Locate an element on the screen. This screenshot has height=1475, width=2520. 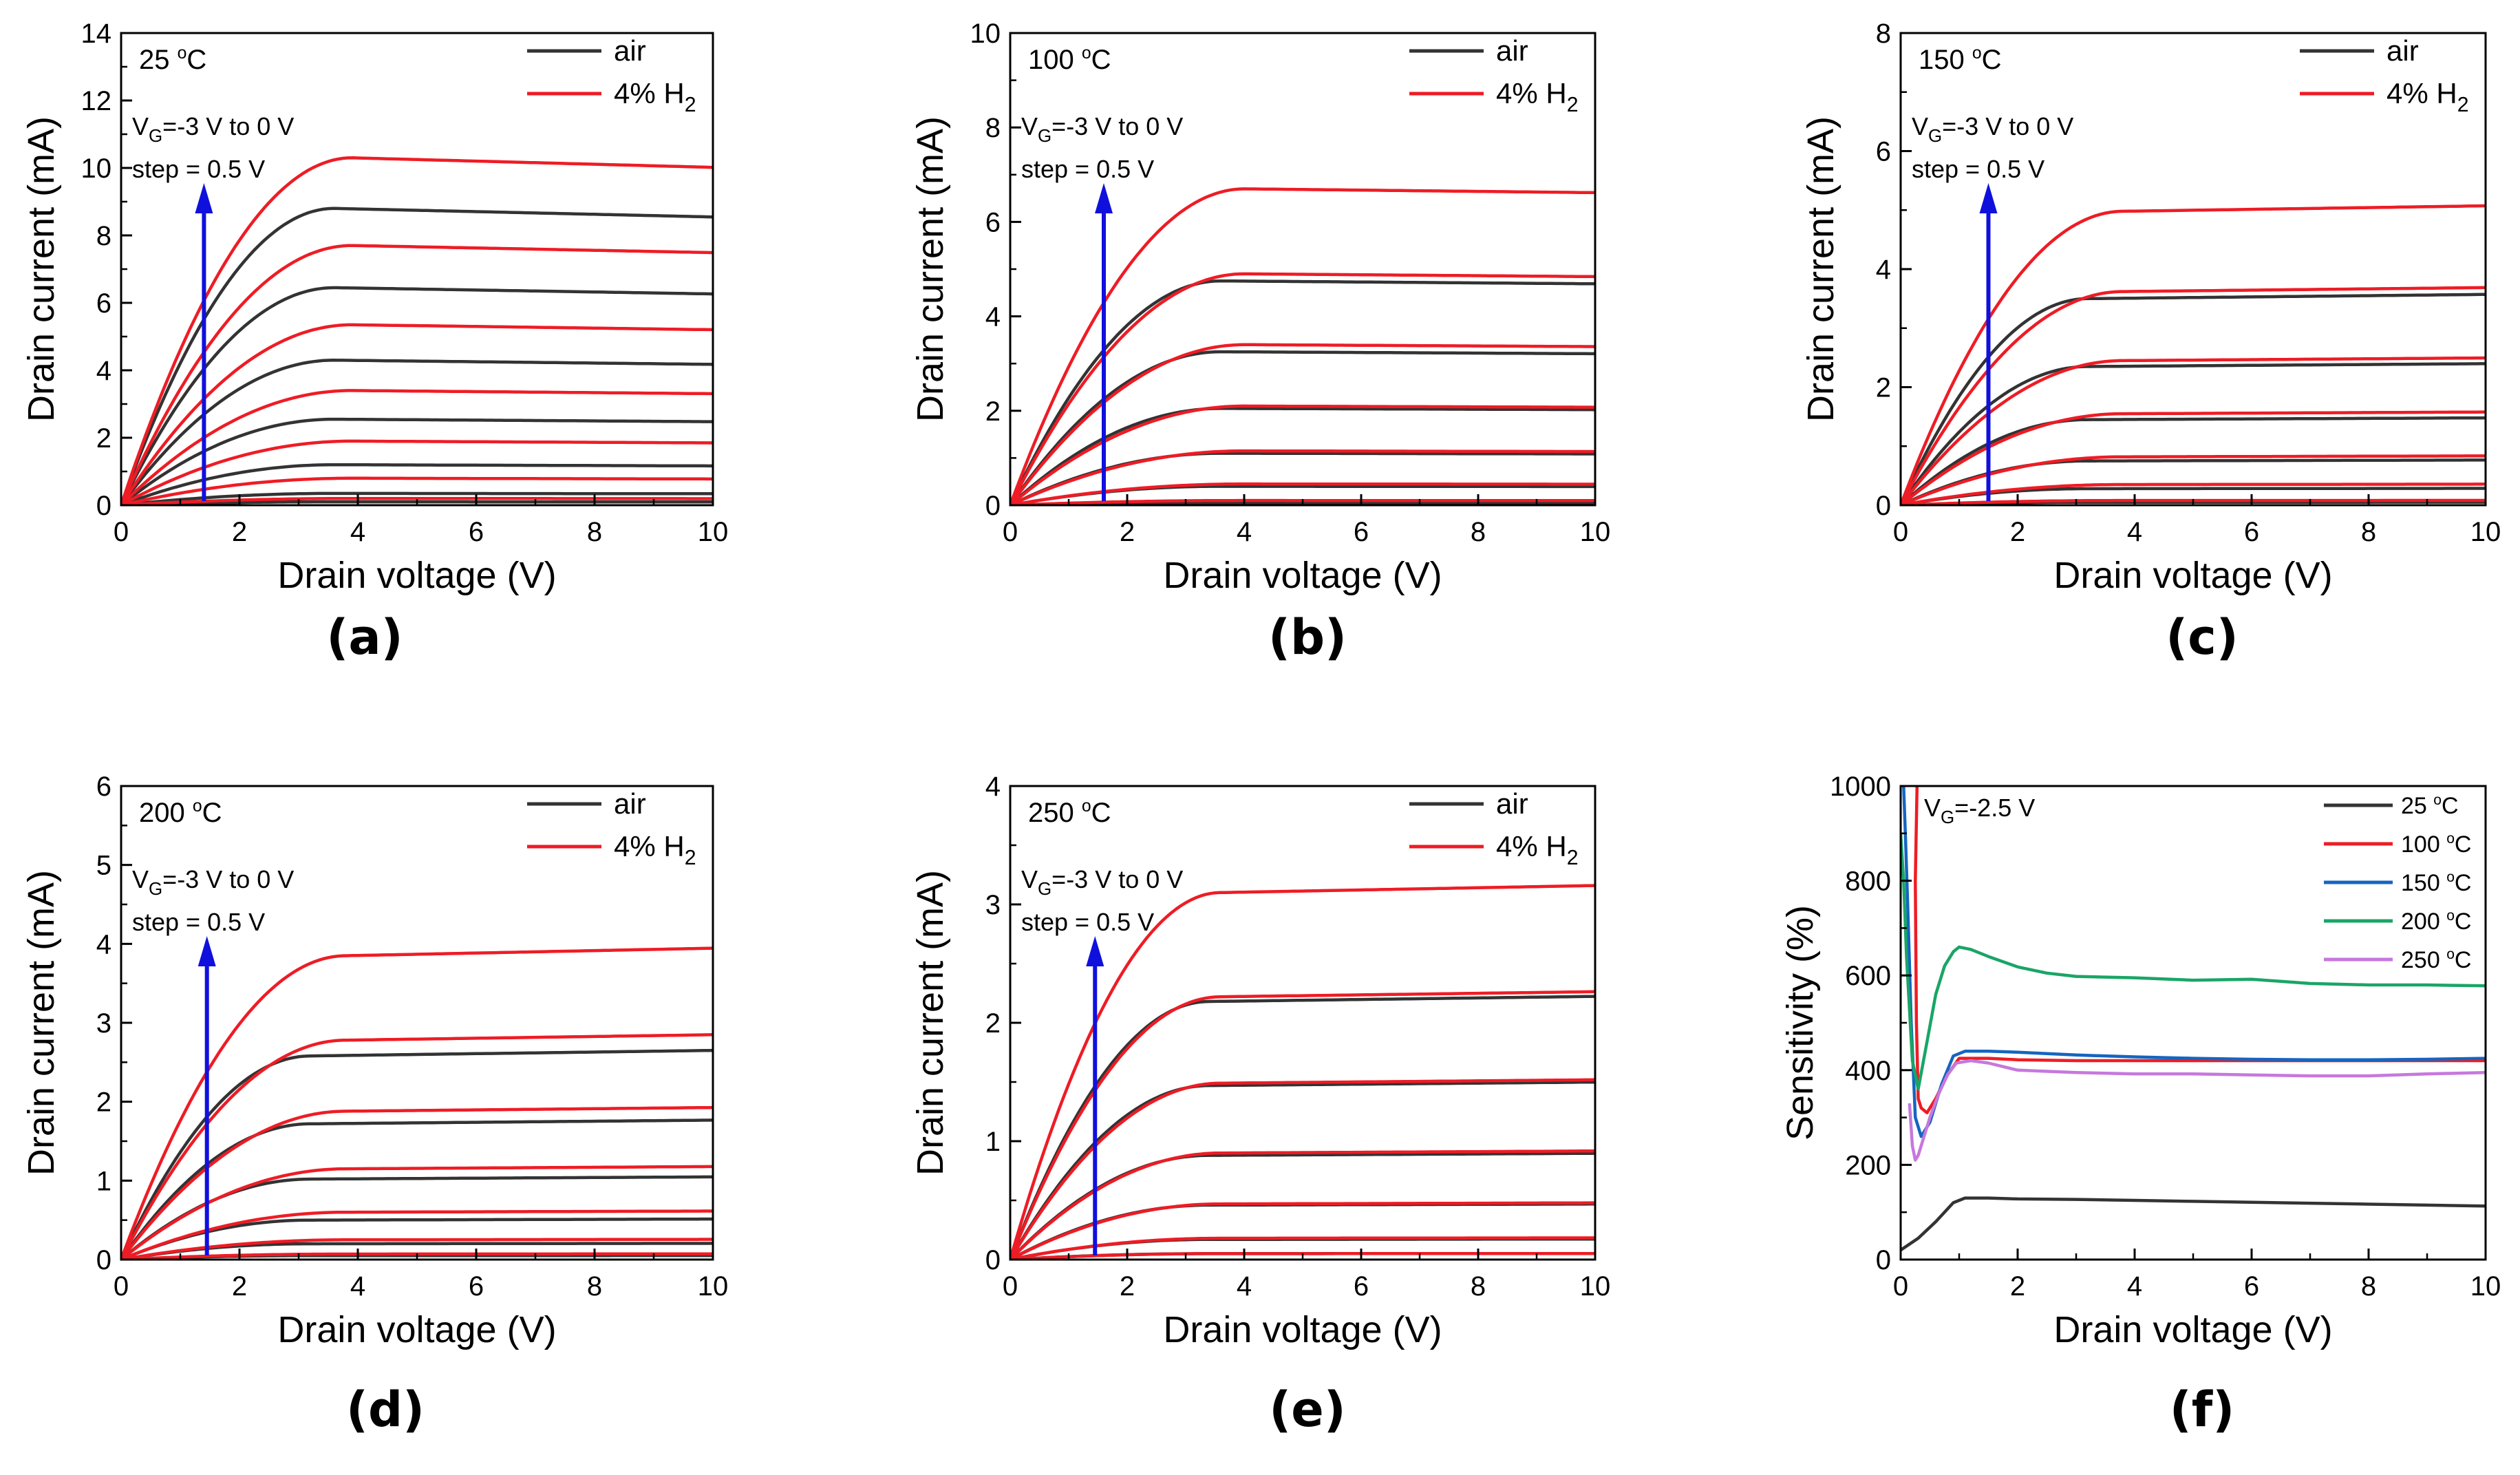
panel-label: (a) is located at coordinates (364, 637).